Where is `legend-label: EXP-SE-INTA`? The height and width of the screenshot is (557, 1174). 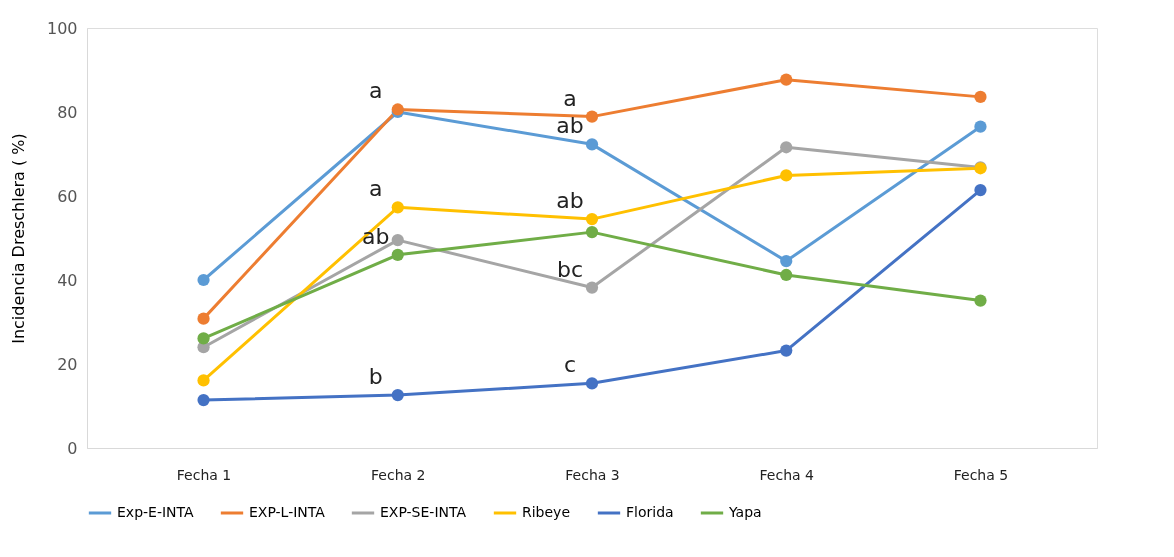 legend-label: EXP-SE-INTA is located at coordinates (423, 512).